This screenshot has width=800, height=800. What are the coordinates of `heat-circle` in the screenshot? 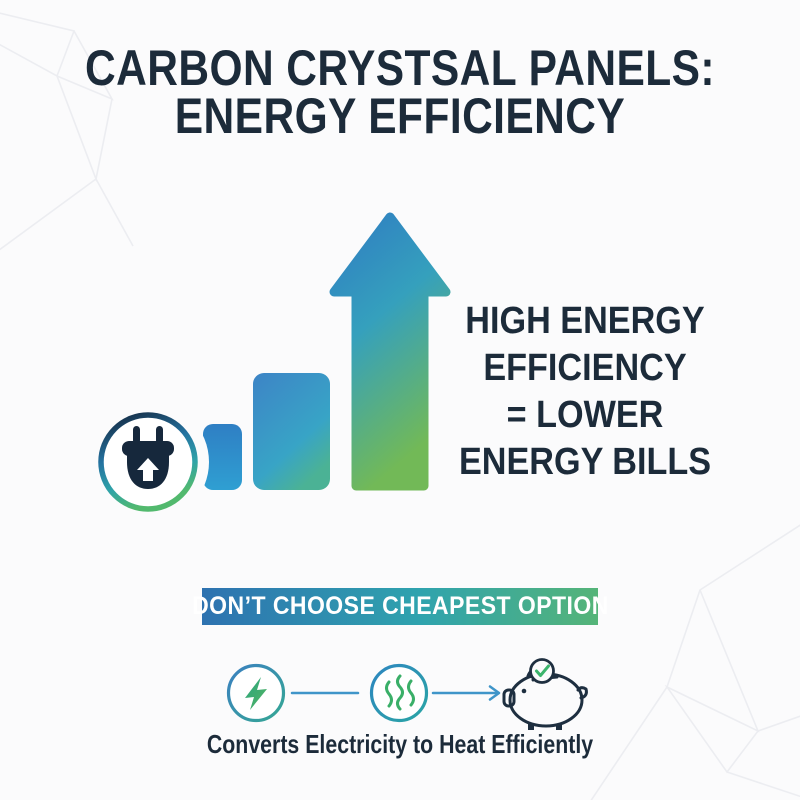 It's located at (399, 693).